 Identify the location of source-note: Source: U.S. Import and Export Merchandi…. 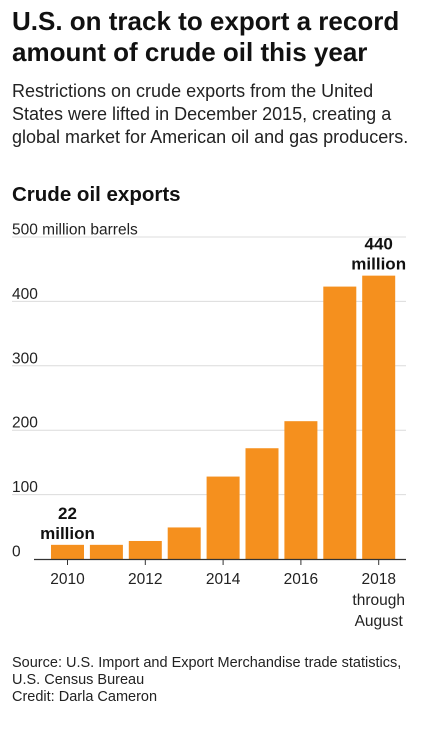
(207, 671).